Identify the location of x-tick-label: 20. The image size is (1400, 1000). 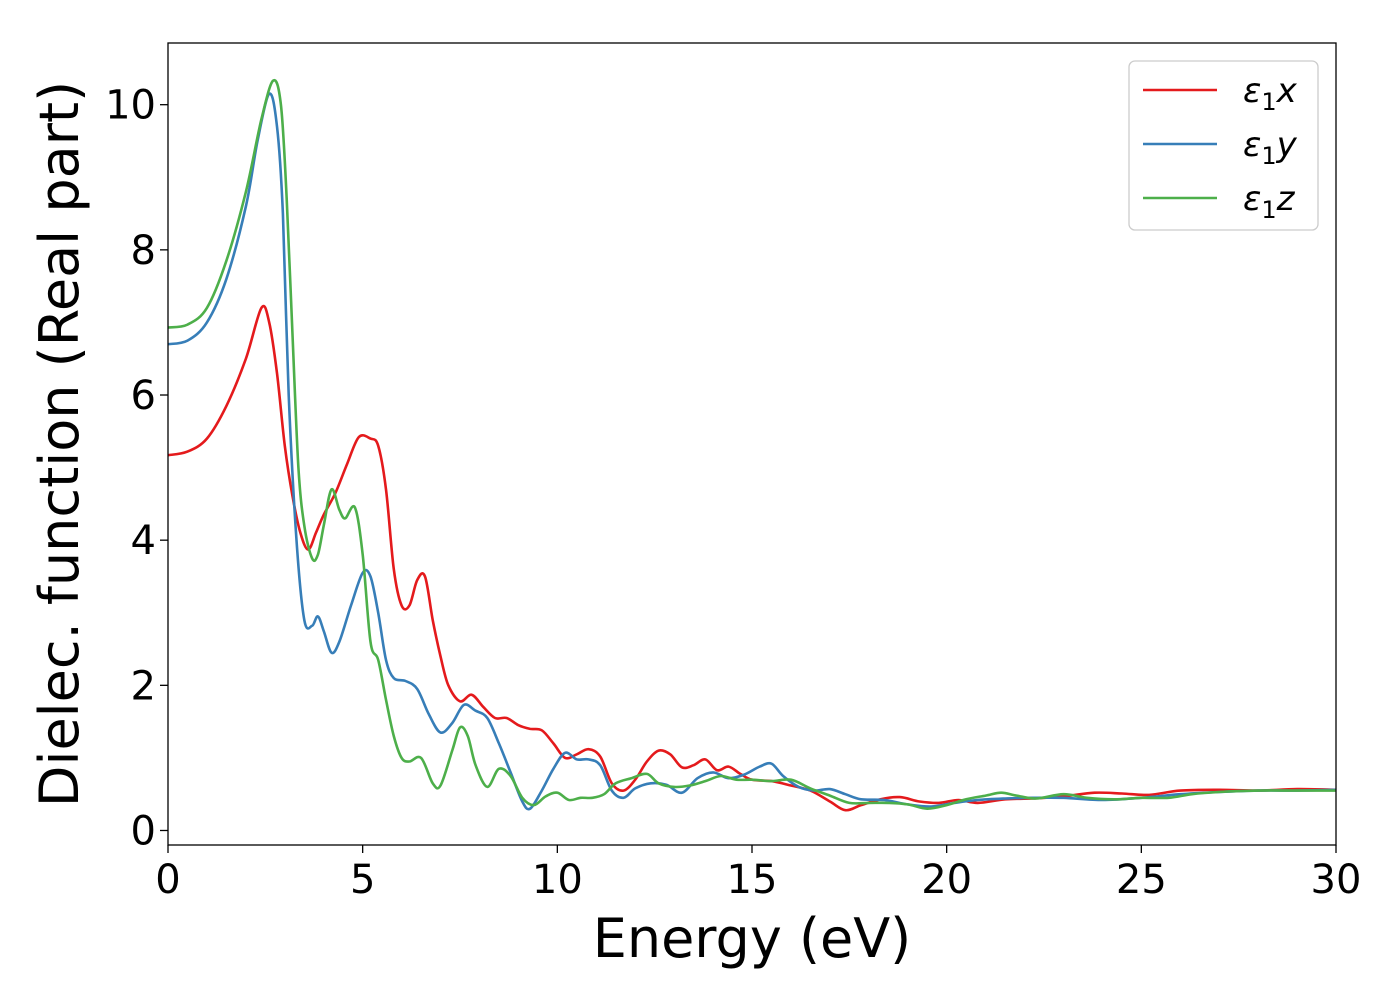
(946, 880).